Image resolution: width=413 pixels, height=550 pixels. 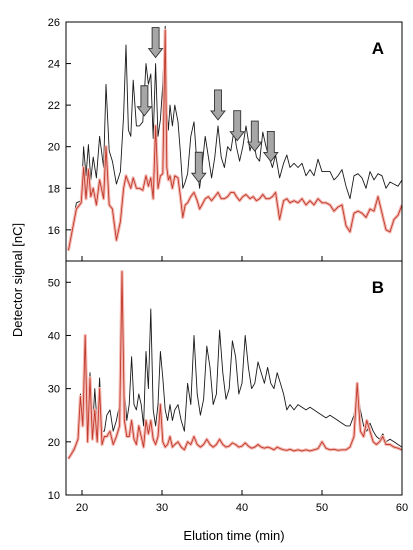 I want to click on panel-label: A, so click(x=378, y=48).